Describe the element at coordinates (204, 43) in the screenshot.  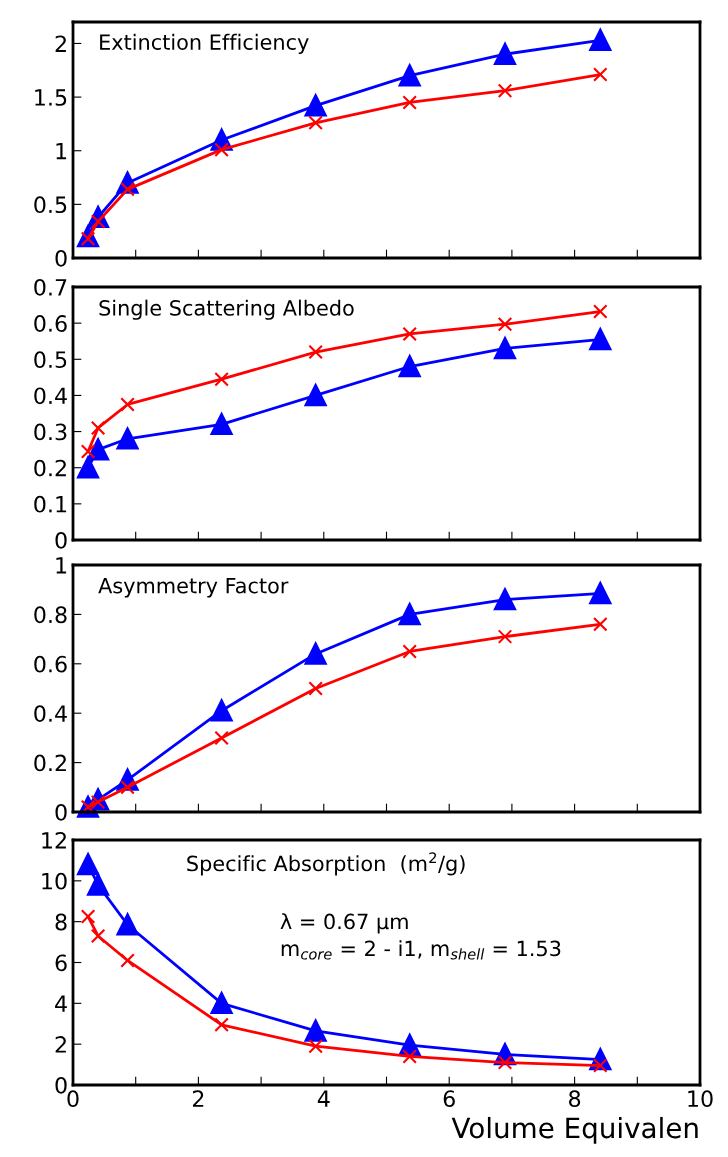
I see `text: Extinction Efficiency` at that location.